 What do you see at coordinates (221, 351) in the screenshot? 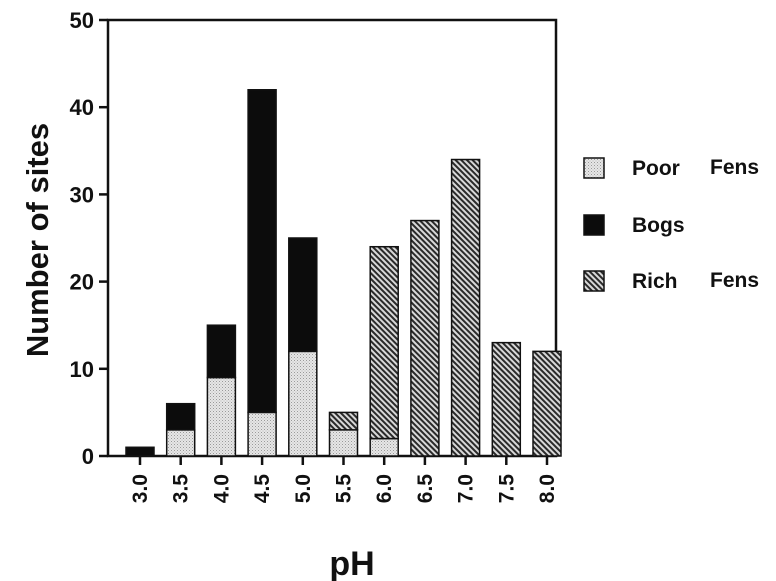
I see `bar-bogs-4.0` at bounding box center [221, 351].